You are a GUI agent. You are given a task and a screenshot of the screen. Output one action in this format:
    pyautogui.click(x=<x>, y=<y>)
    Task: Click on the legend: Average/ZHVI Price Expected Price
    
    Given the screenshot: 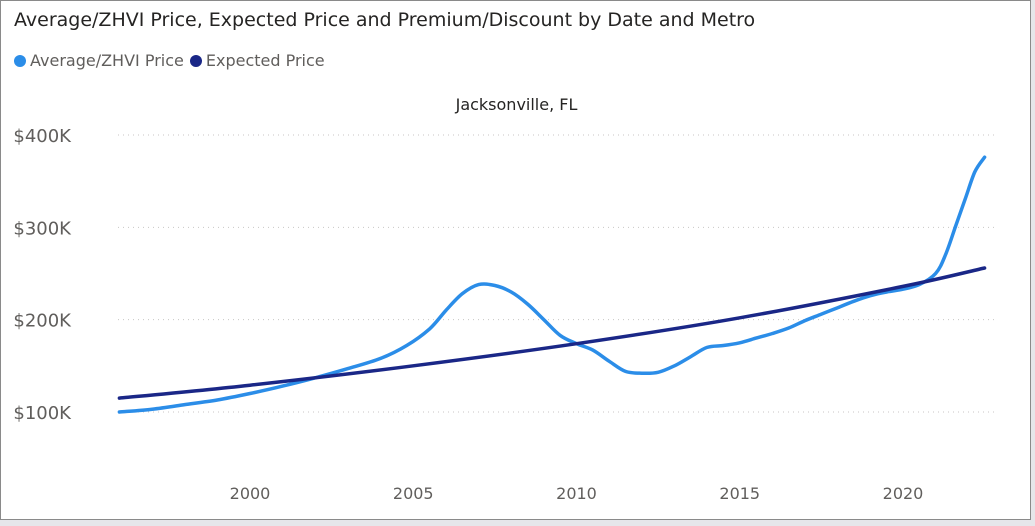 What is the action you would take?
    pyautogui.click(x=172, y=60)
    